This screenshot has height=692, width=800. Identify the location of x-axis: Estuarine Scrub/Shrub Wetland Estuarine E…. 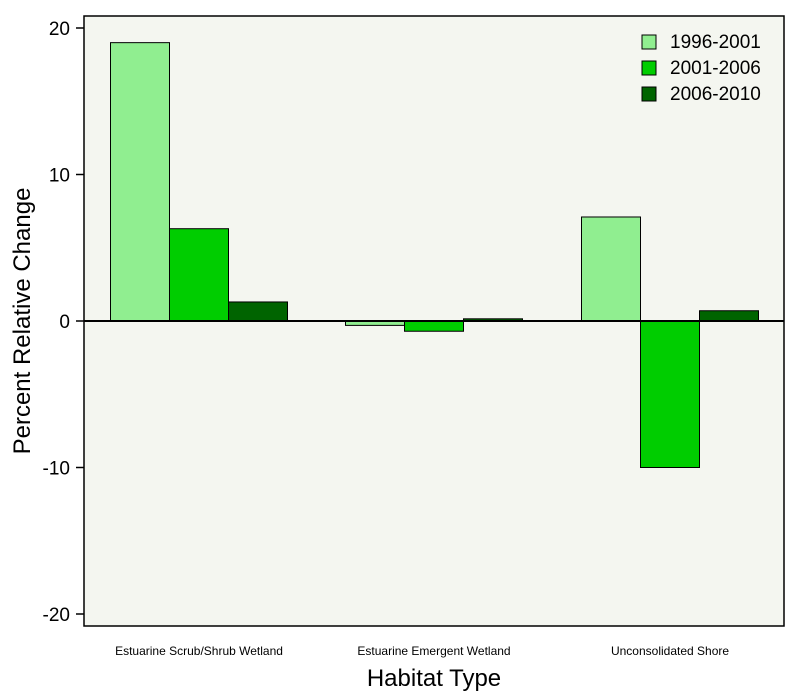
(422, 651).